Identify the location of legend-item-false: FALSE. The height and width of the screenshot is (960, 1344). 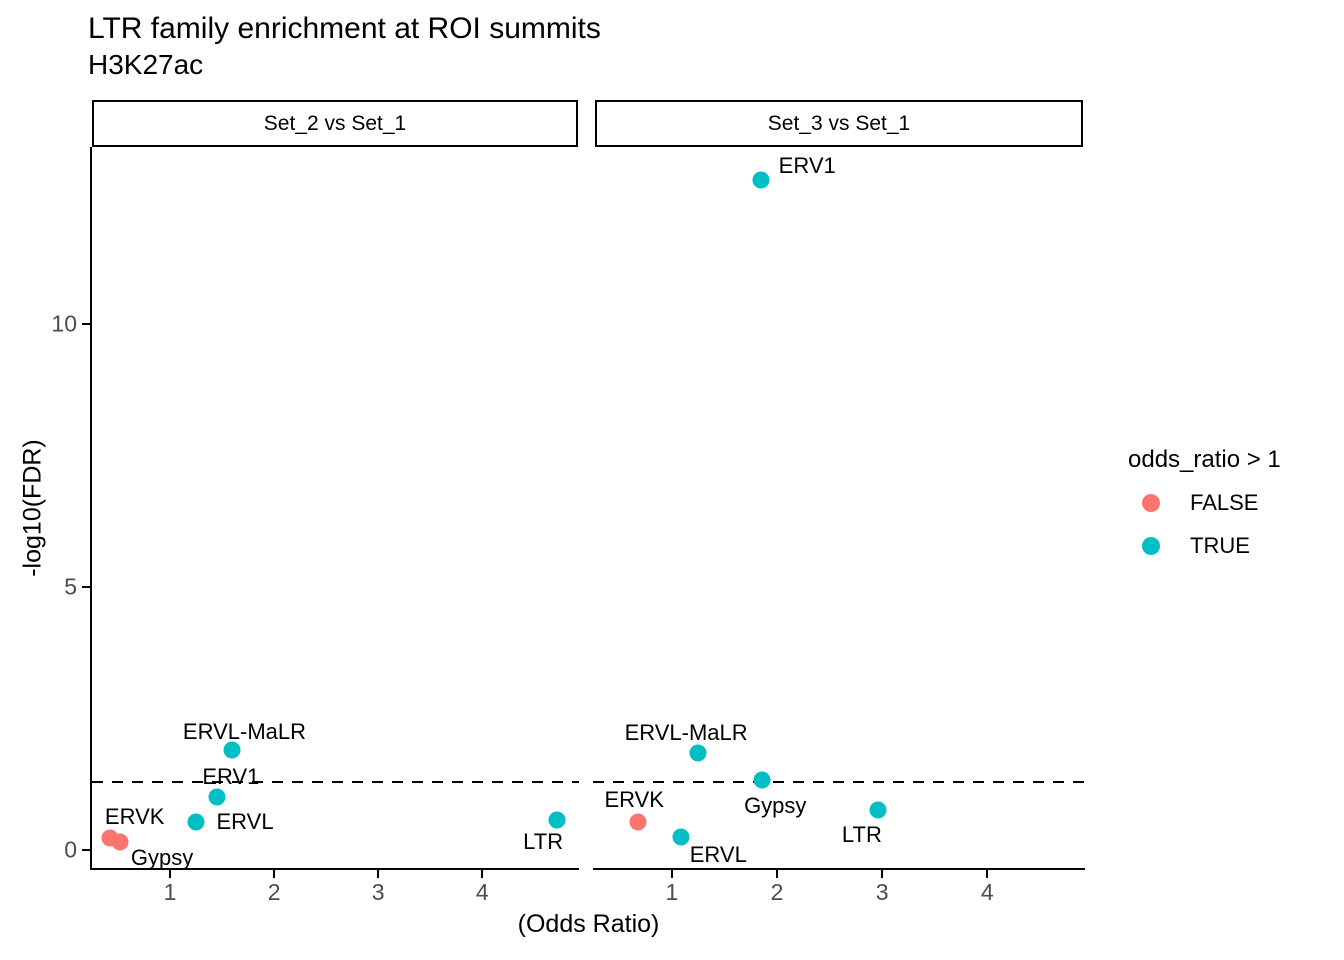
(1211, 502).